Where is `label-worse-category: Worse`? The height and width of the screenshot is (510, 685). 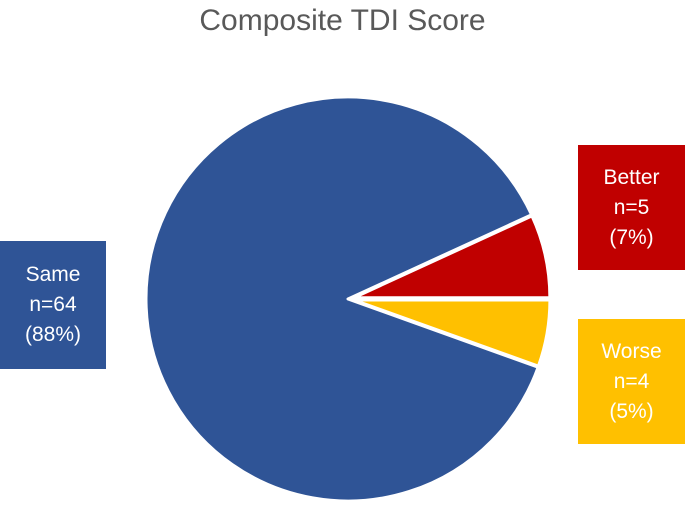
label-worse-category: Worse is located at coordinates (631, 351).